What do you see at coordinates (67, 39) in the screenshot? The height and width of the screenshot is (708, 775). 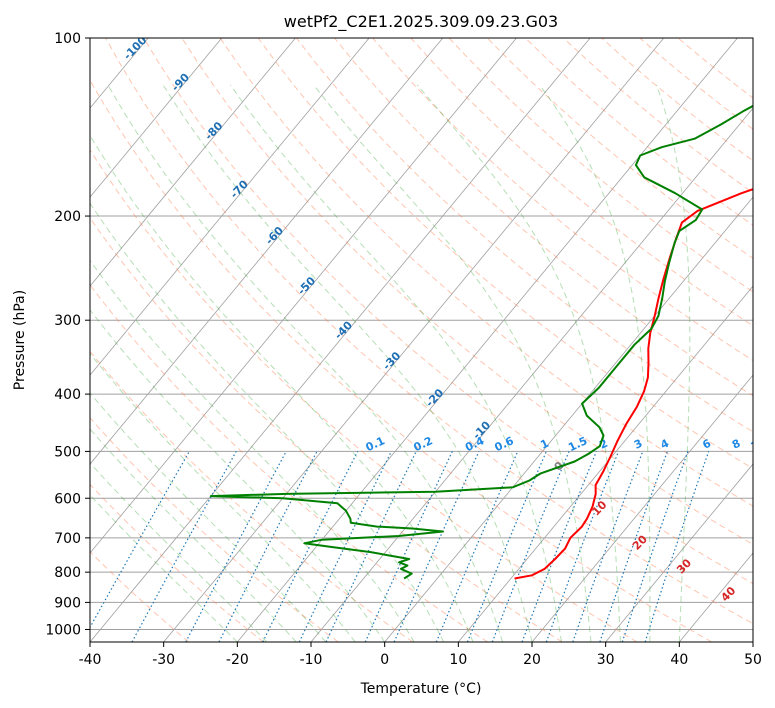 I see `y-tick-label: 100` at bounding box center [67, 39].